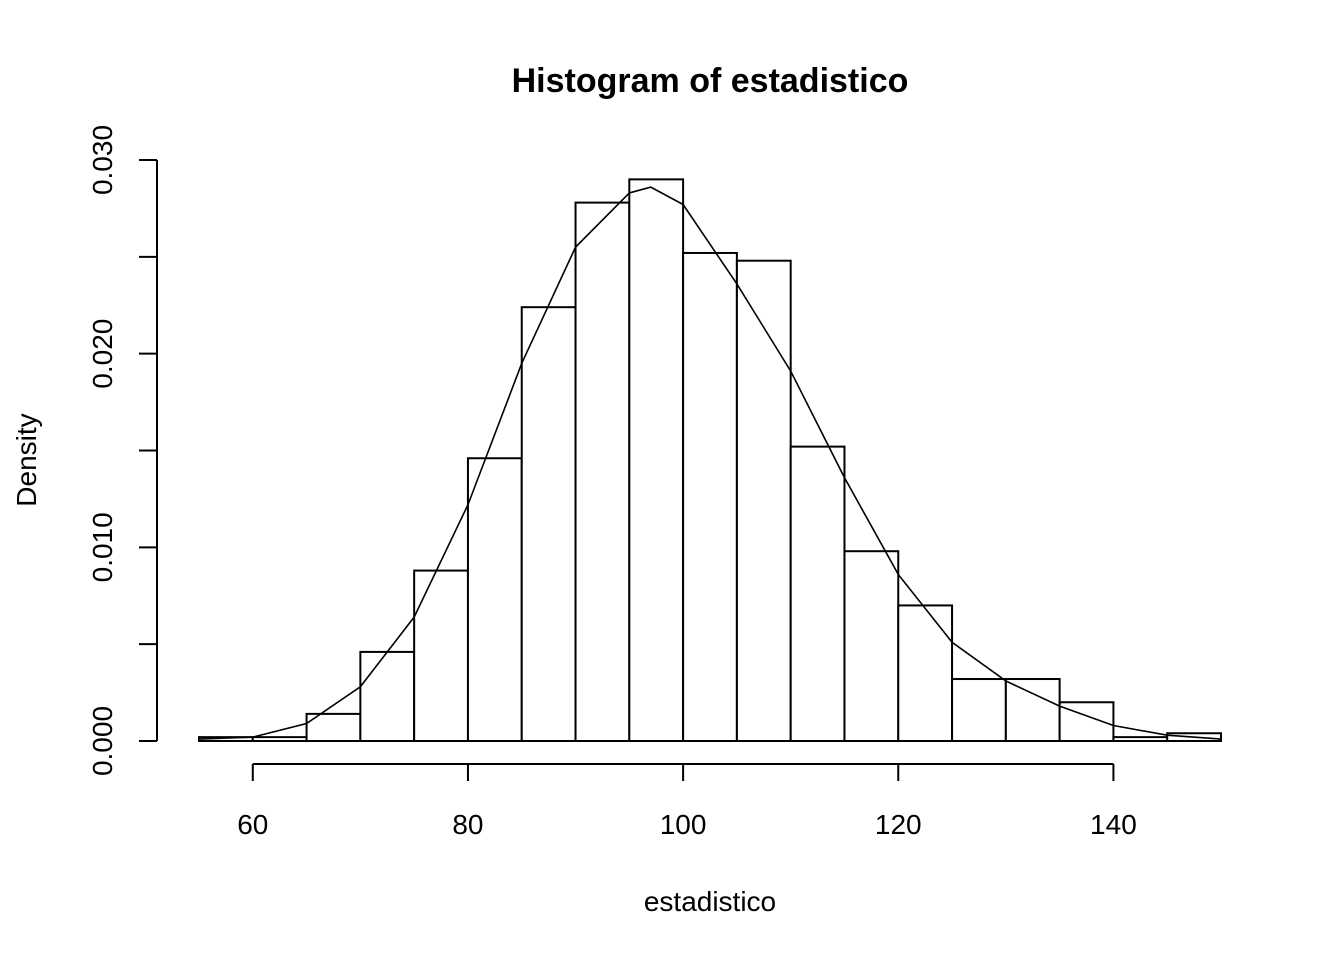 Image resolution: width=1344 pixels, height=960 pixels. I want to click on x-tick-label: 140, so click(1113, 824).